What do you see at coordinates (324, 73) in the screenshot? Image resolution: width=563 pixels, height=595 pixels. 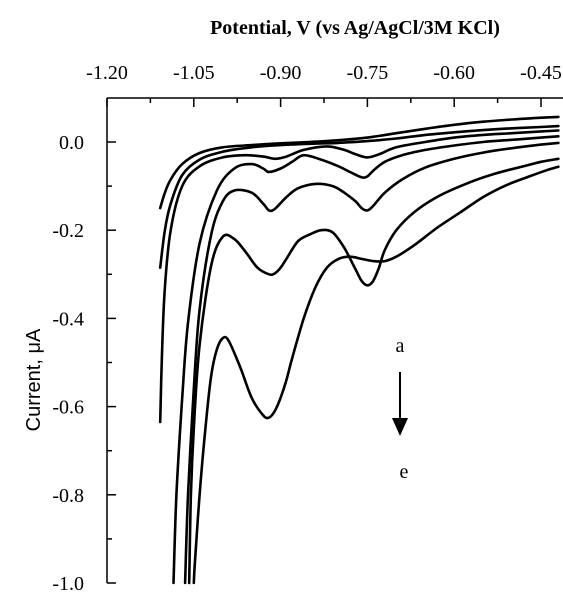 I see `x-tick-labels: -1.20 -1.05 -0.90 -0.75 -0.60 -0.45` at bounding box center [324, 73].